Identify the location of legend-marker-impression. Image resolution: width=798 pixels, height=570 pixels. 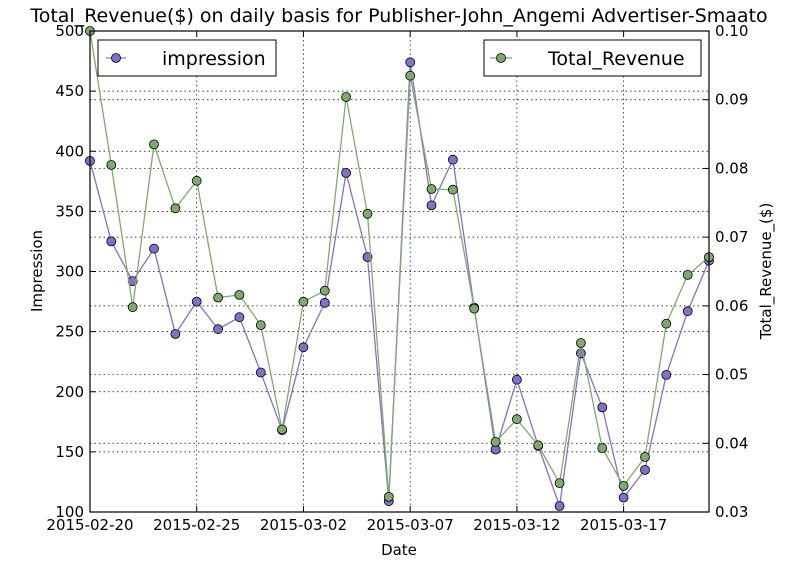
(116, 58).